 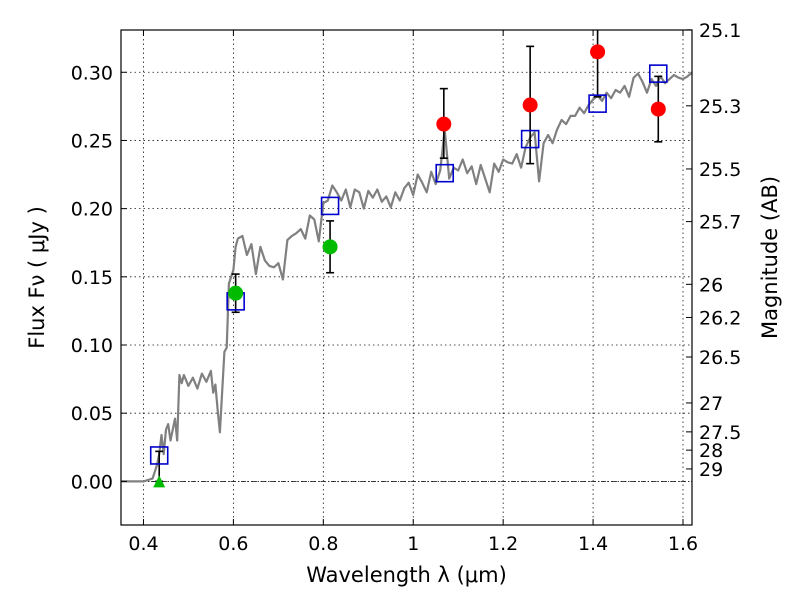 What do you see at coordinates (323, 544) in the screenshot?
I see `x-tick-label: 0.8` at bounding box center [323, 544].